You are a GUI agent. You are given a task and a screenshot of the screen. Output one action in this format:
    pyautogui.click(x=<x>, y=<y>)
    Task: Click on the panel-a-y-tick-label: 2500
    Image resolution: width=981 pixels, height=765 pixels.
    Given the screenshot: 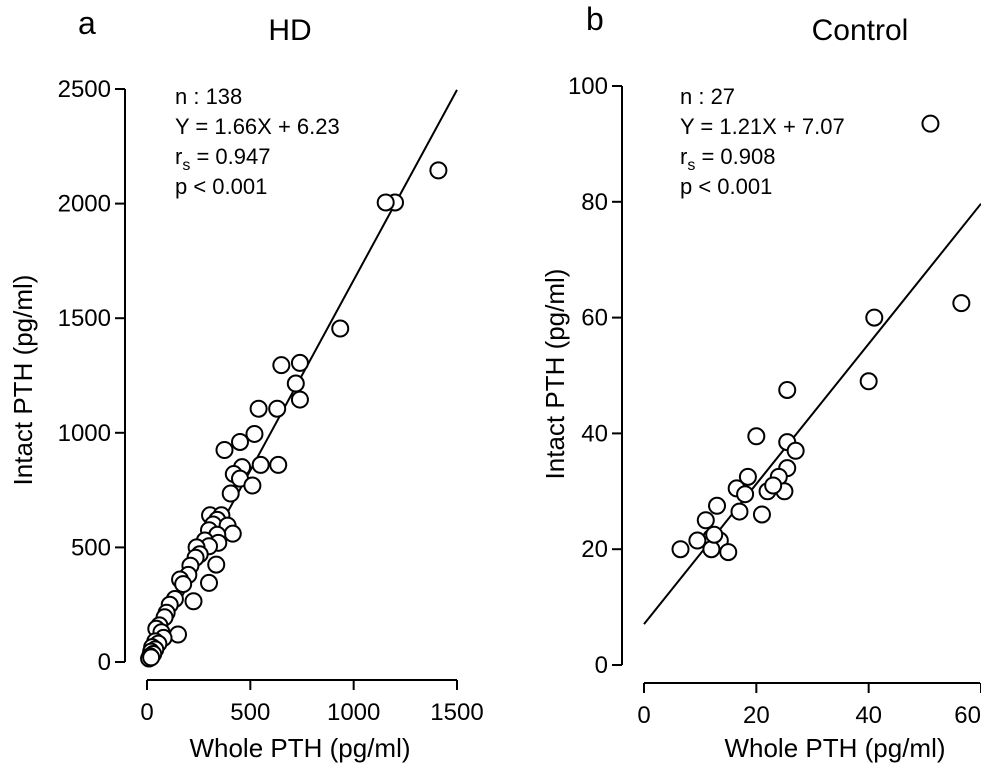 What is the action you would take?
    pyautogui.click(x=84, y=89)
    